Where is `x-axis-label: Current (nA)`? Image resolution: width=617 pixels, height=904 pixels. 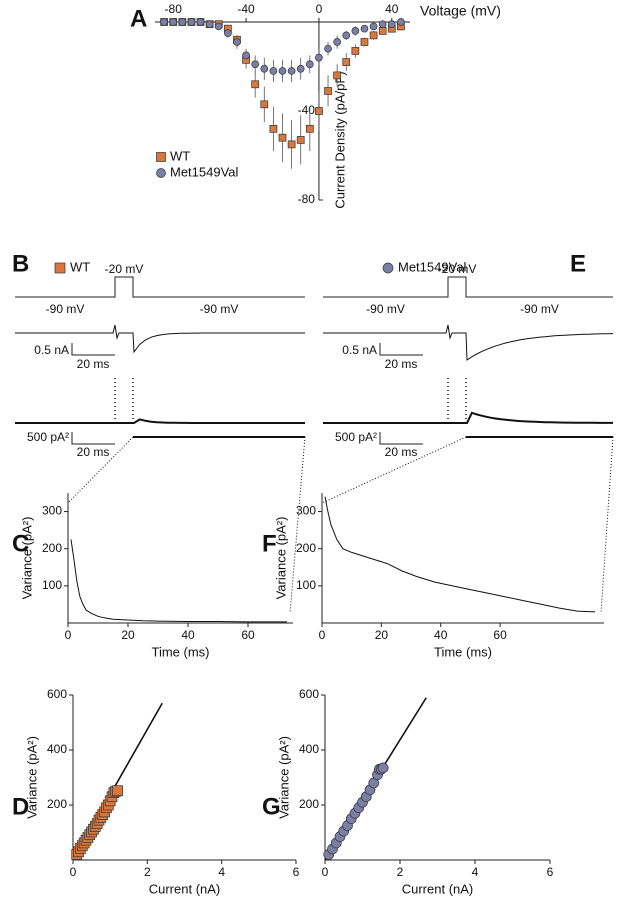 x-axis-label: Current (nA) is located at coordinates (438, 888).